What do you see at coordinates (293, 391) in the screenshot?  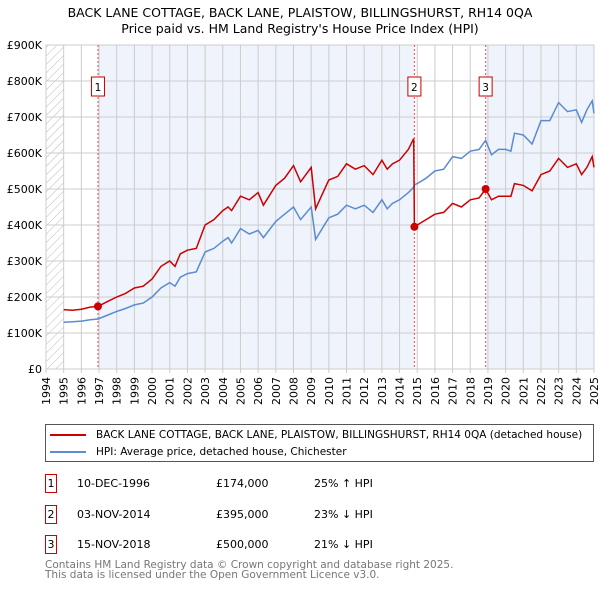 I see `x-tick-label: 2008` at bounding box center [293, 391].